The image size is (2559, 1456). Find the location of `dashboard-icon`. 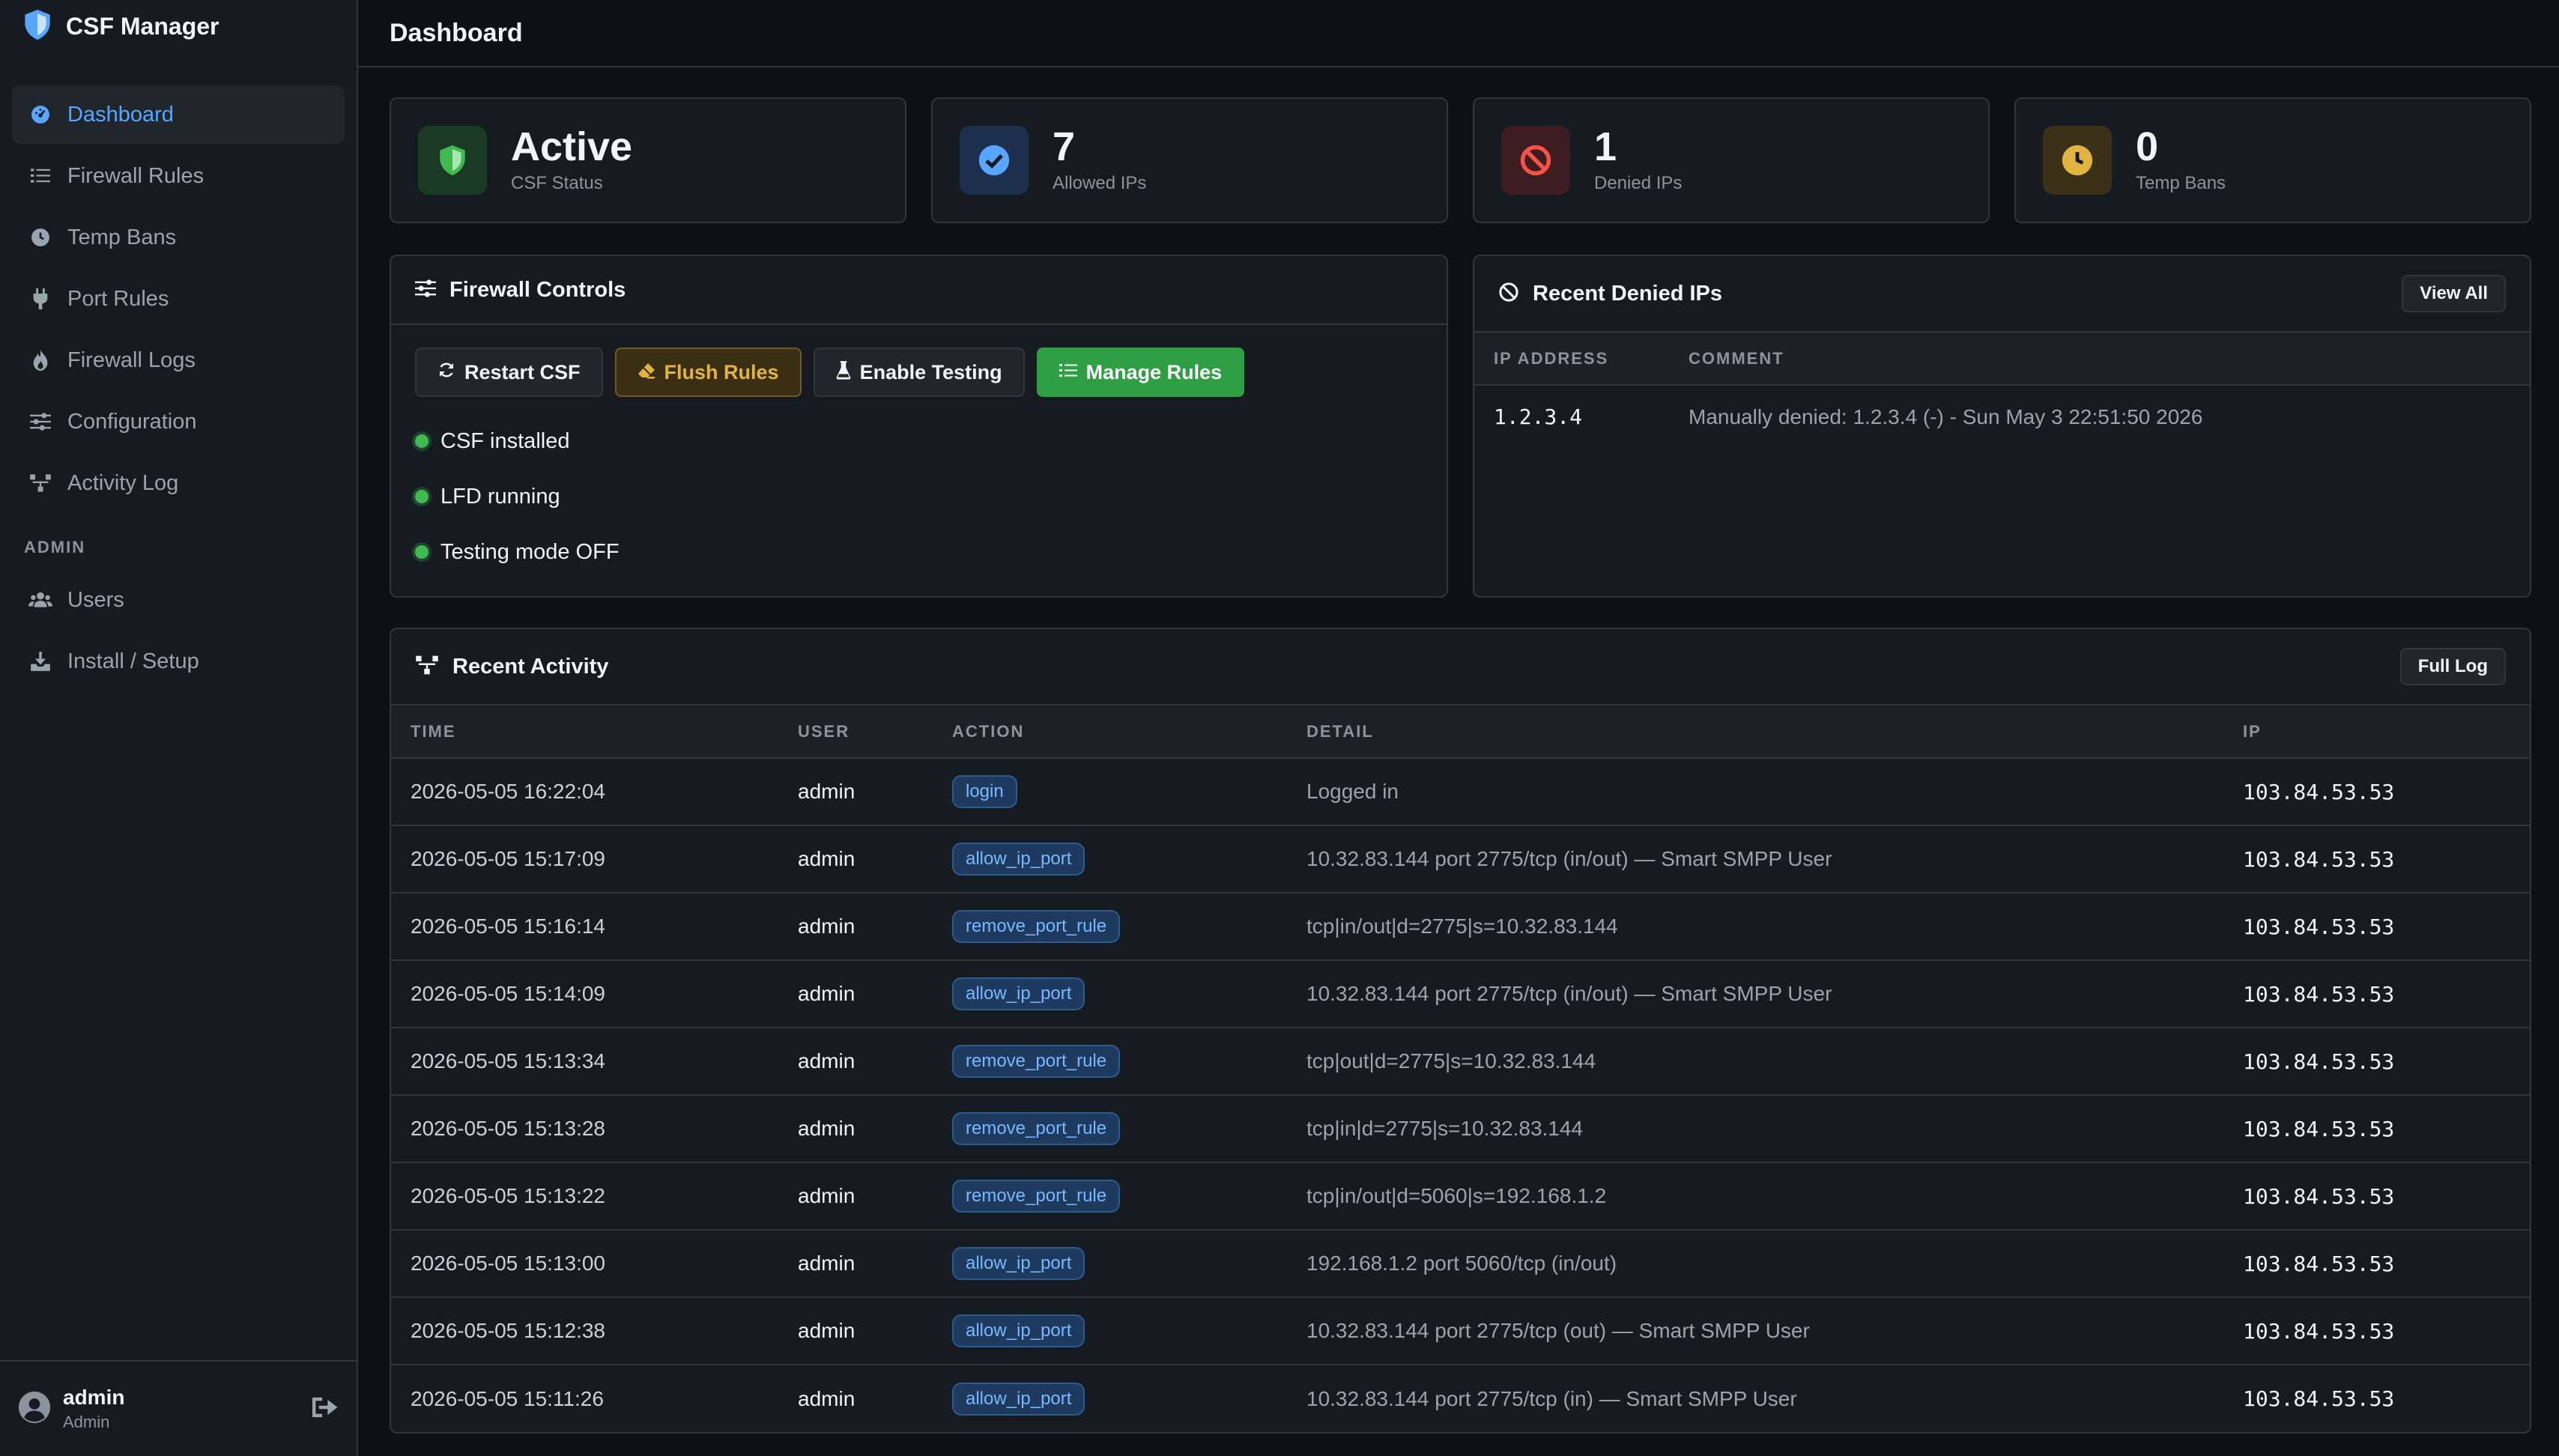

dashboard-icon is located at coordinates (40, 115).